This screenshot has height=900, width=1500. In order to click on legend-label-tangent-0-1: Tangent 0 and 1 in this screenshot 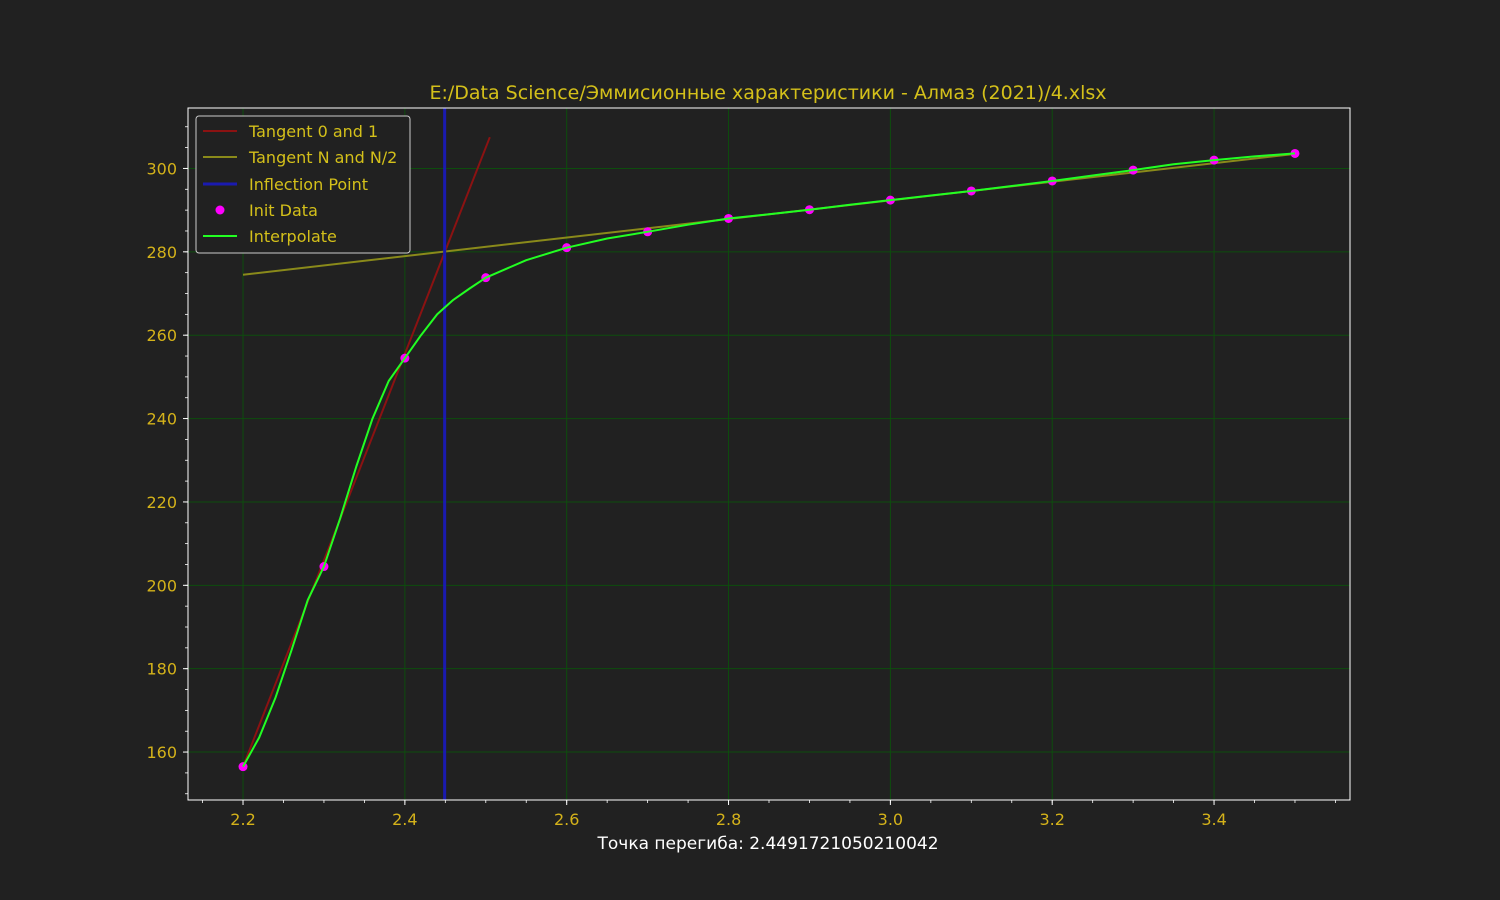, I will do `click(313, 131)`.